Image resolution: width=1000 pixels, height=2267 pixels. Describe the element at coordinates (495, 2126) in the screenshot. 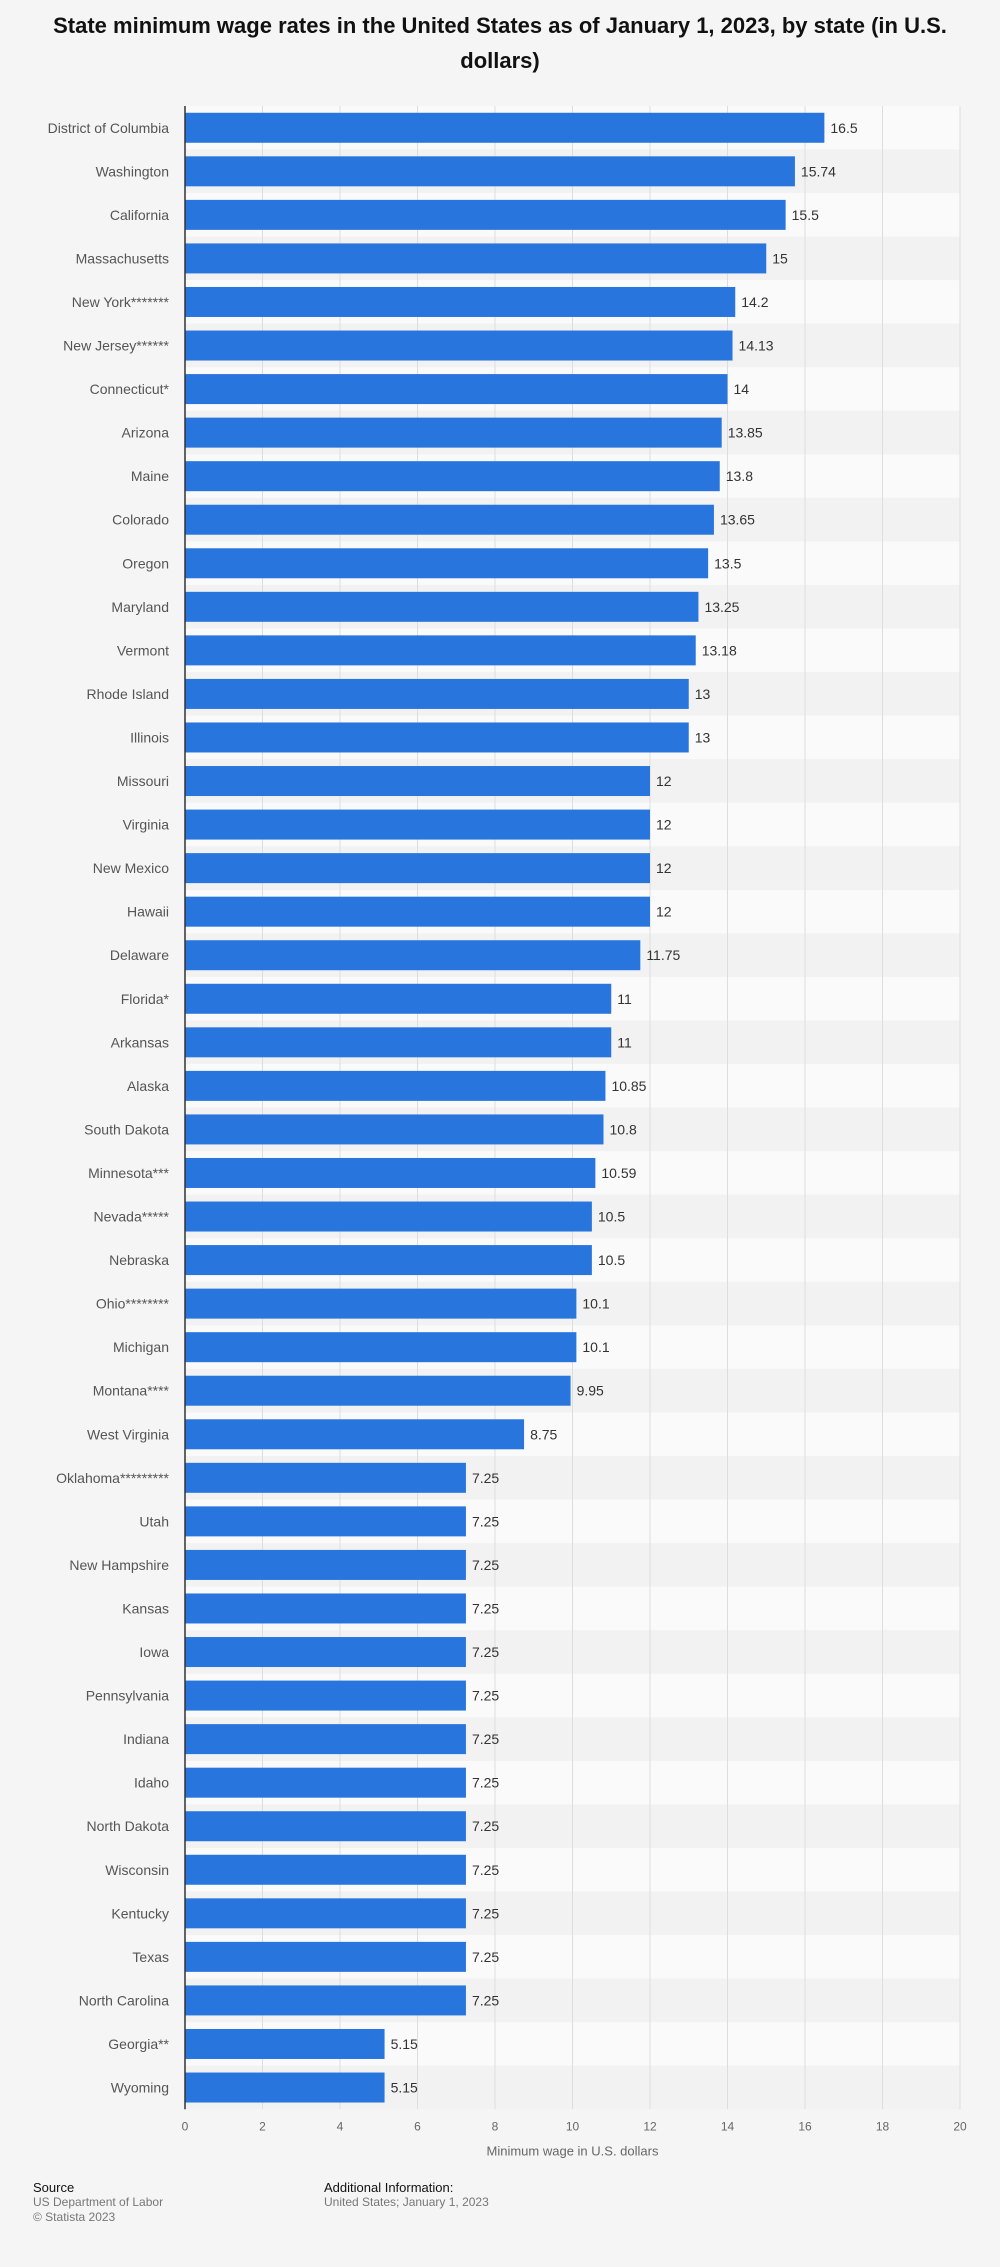

I see `x-tick-label: 8` at that location.